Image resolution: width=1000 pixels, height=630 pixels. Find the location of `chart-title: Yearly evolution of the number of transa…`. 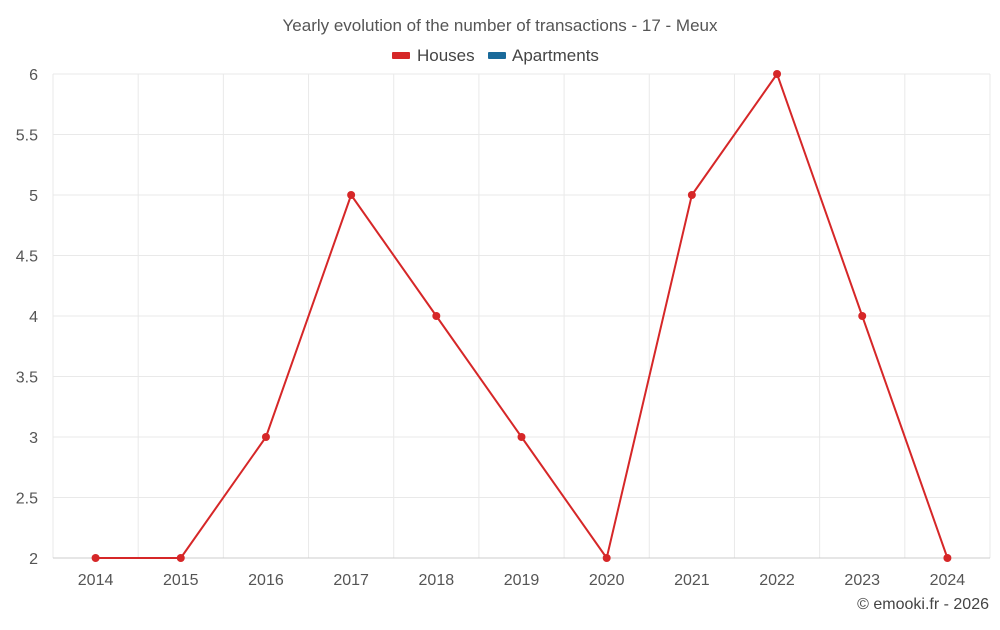

chart-title: Yearly evolution of the number of transa… is located at coordinates (500, 25).